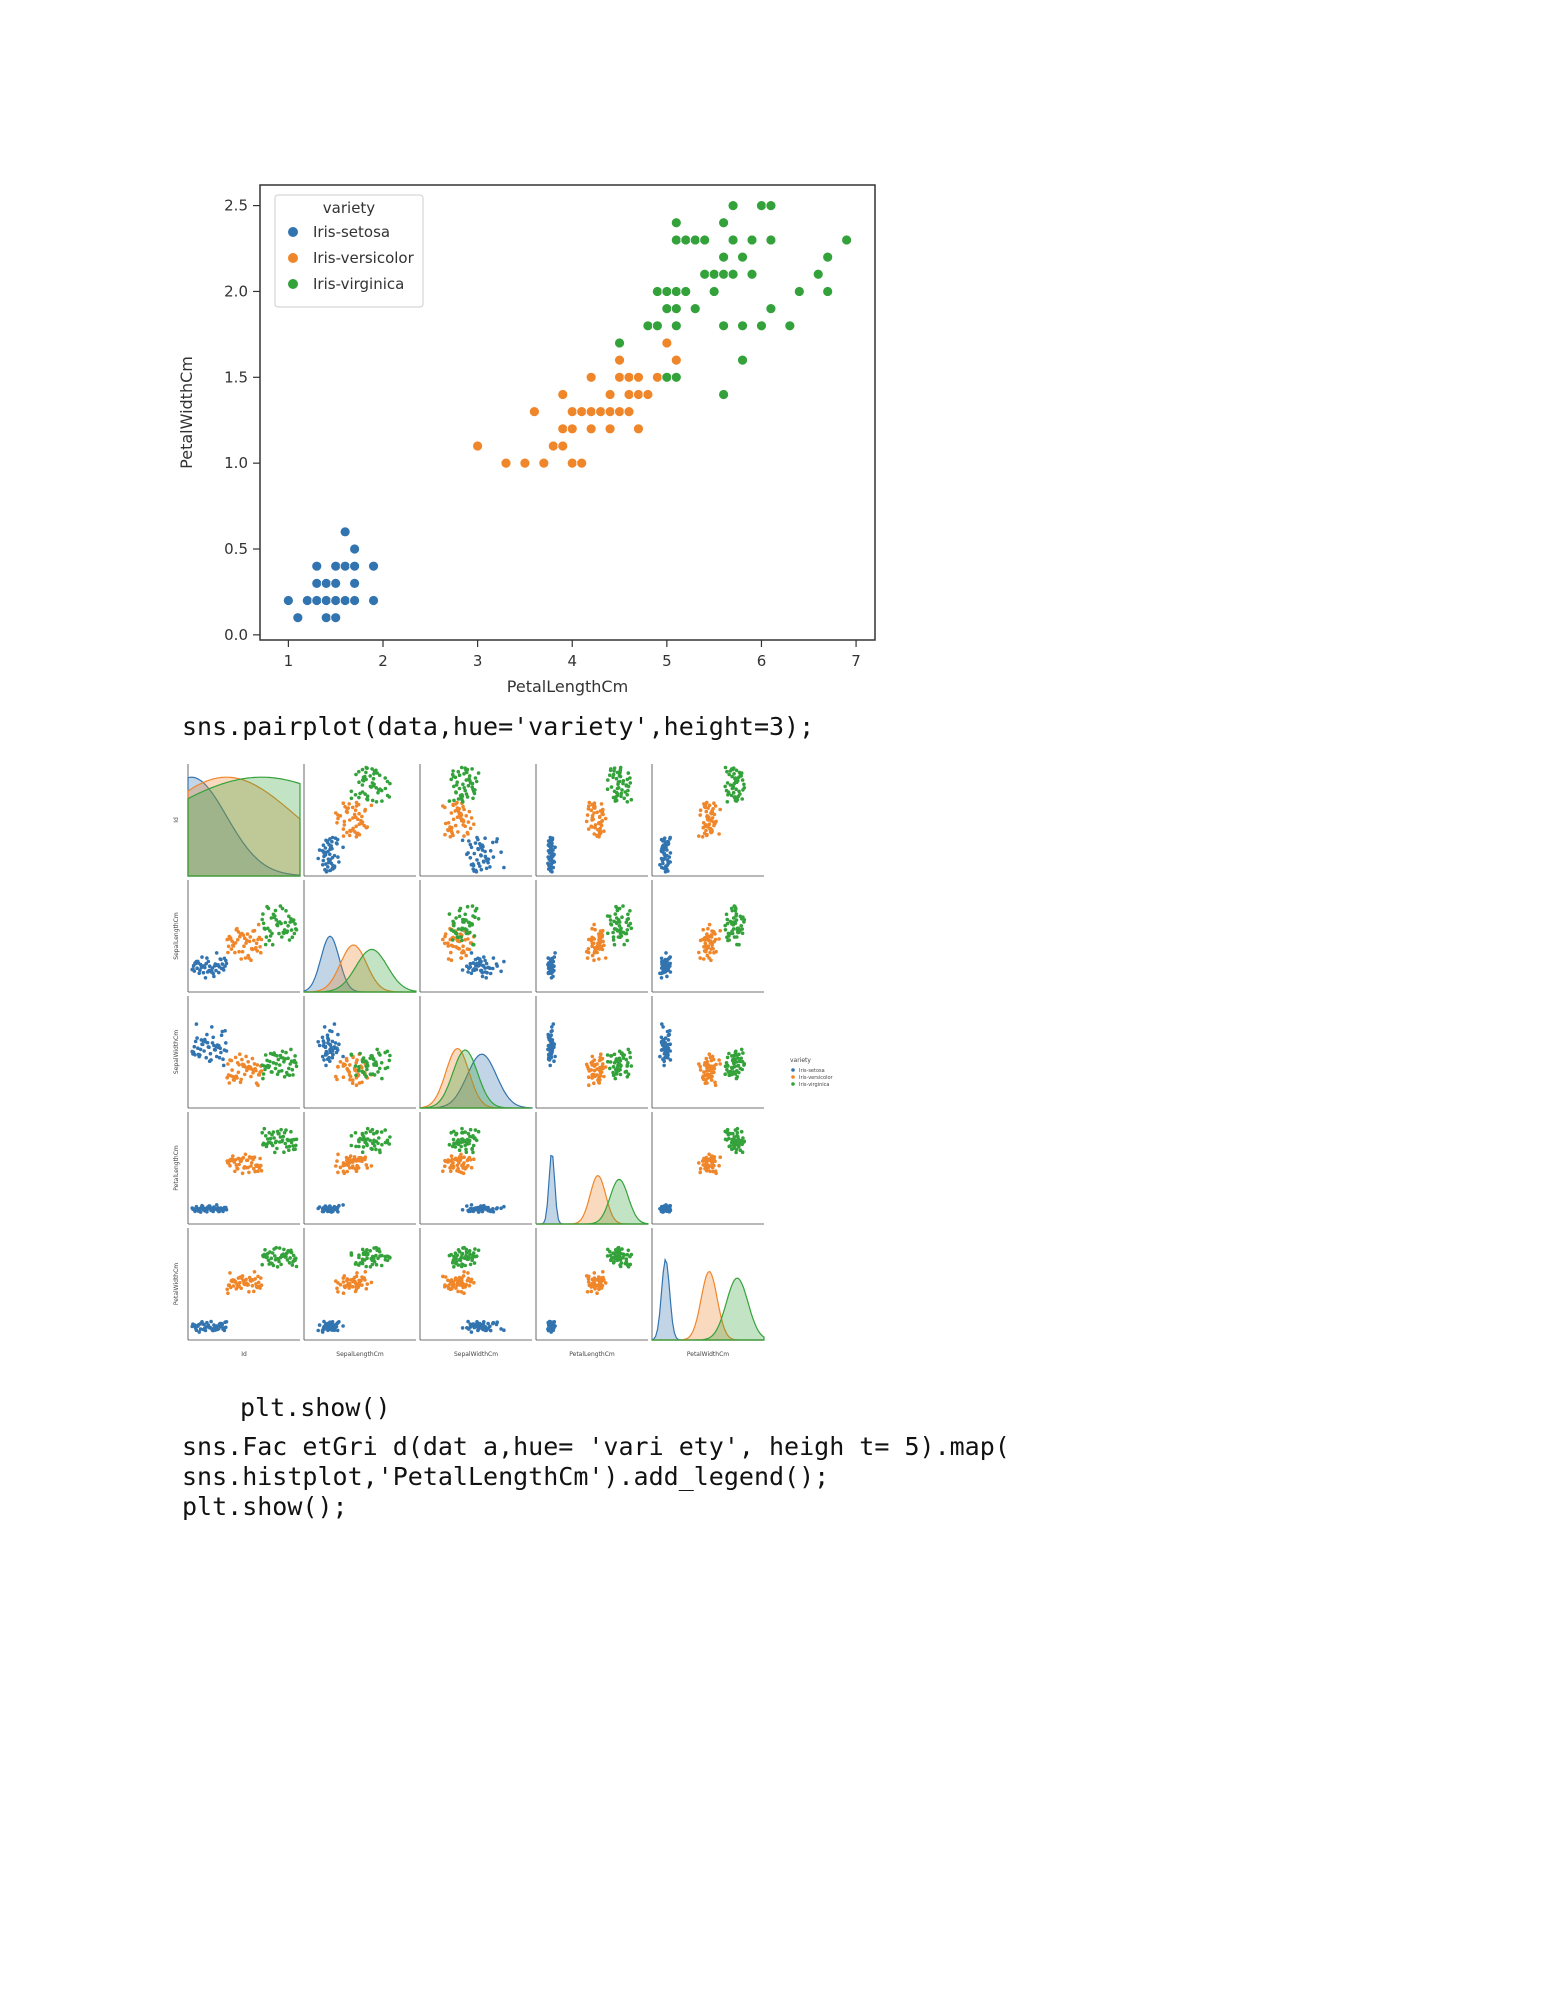 The image size is (1545, 2000). What do you see at coordinates (707, 936) in the screenshot?
I see `pairplot-cell` at bounding box center [707, 936].